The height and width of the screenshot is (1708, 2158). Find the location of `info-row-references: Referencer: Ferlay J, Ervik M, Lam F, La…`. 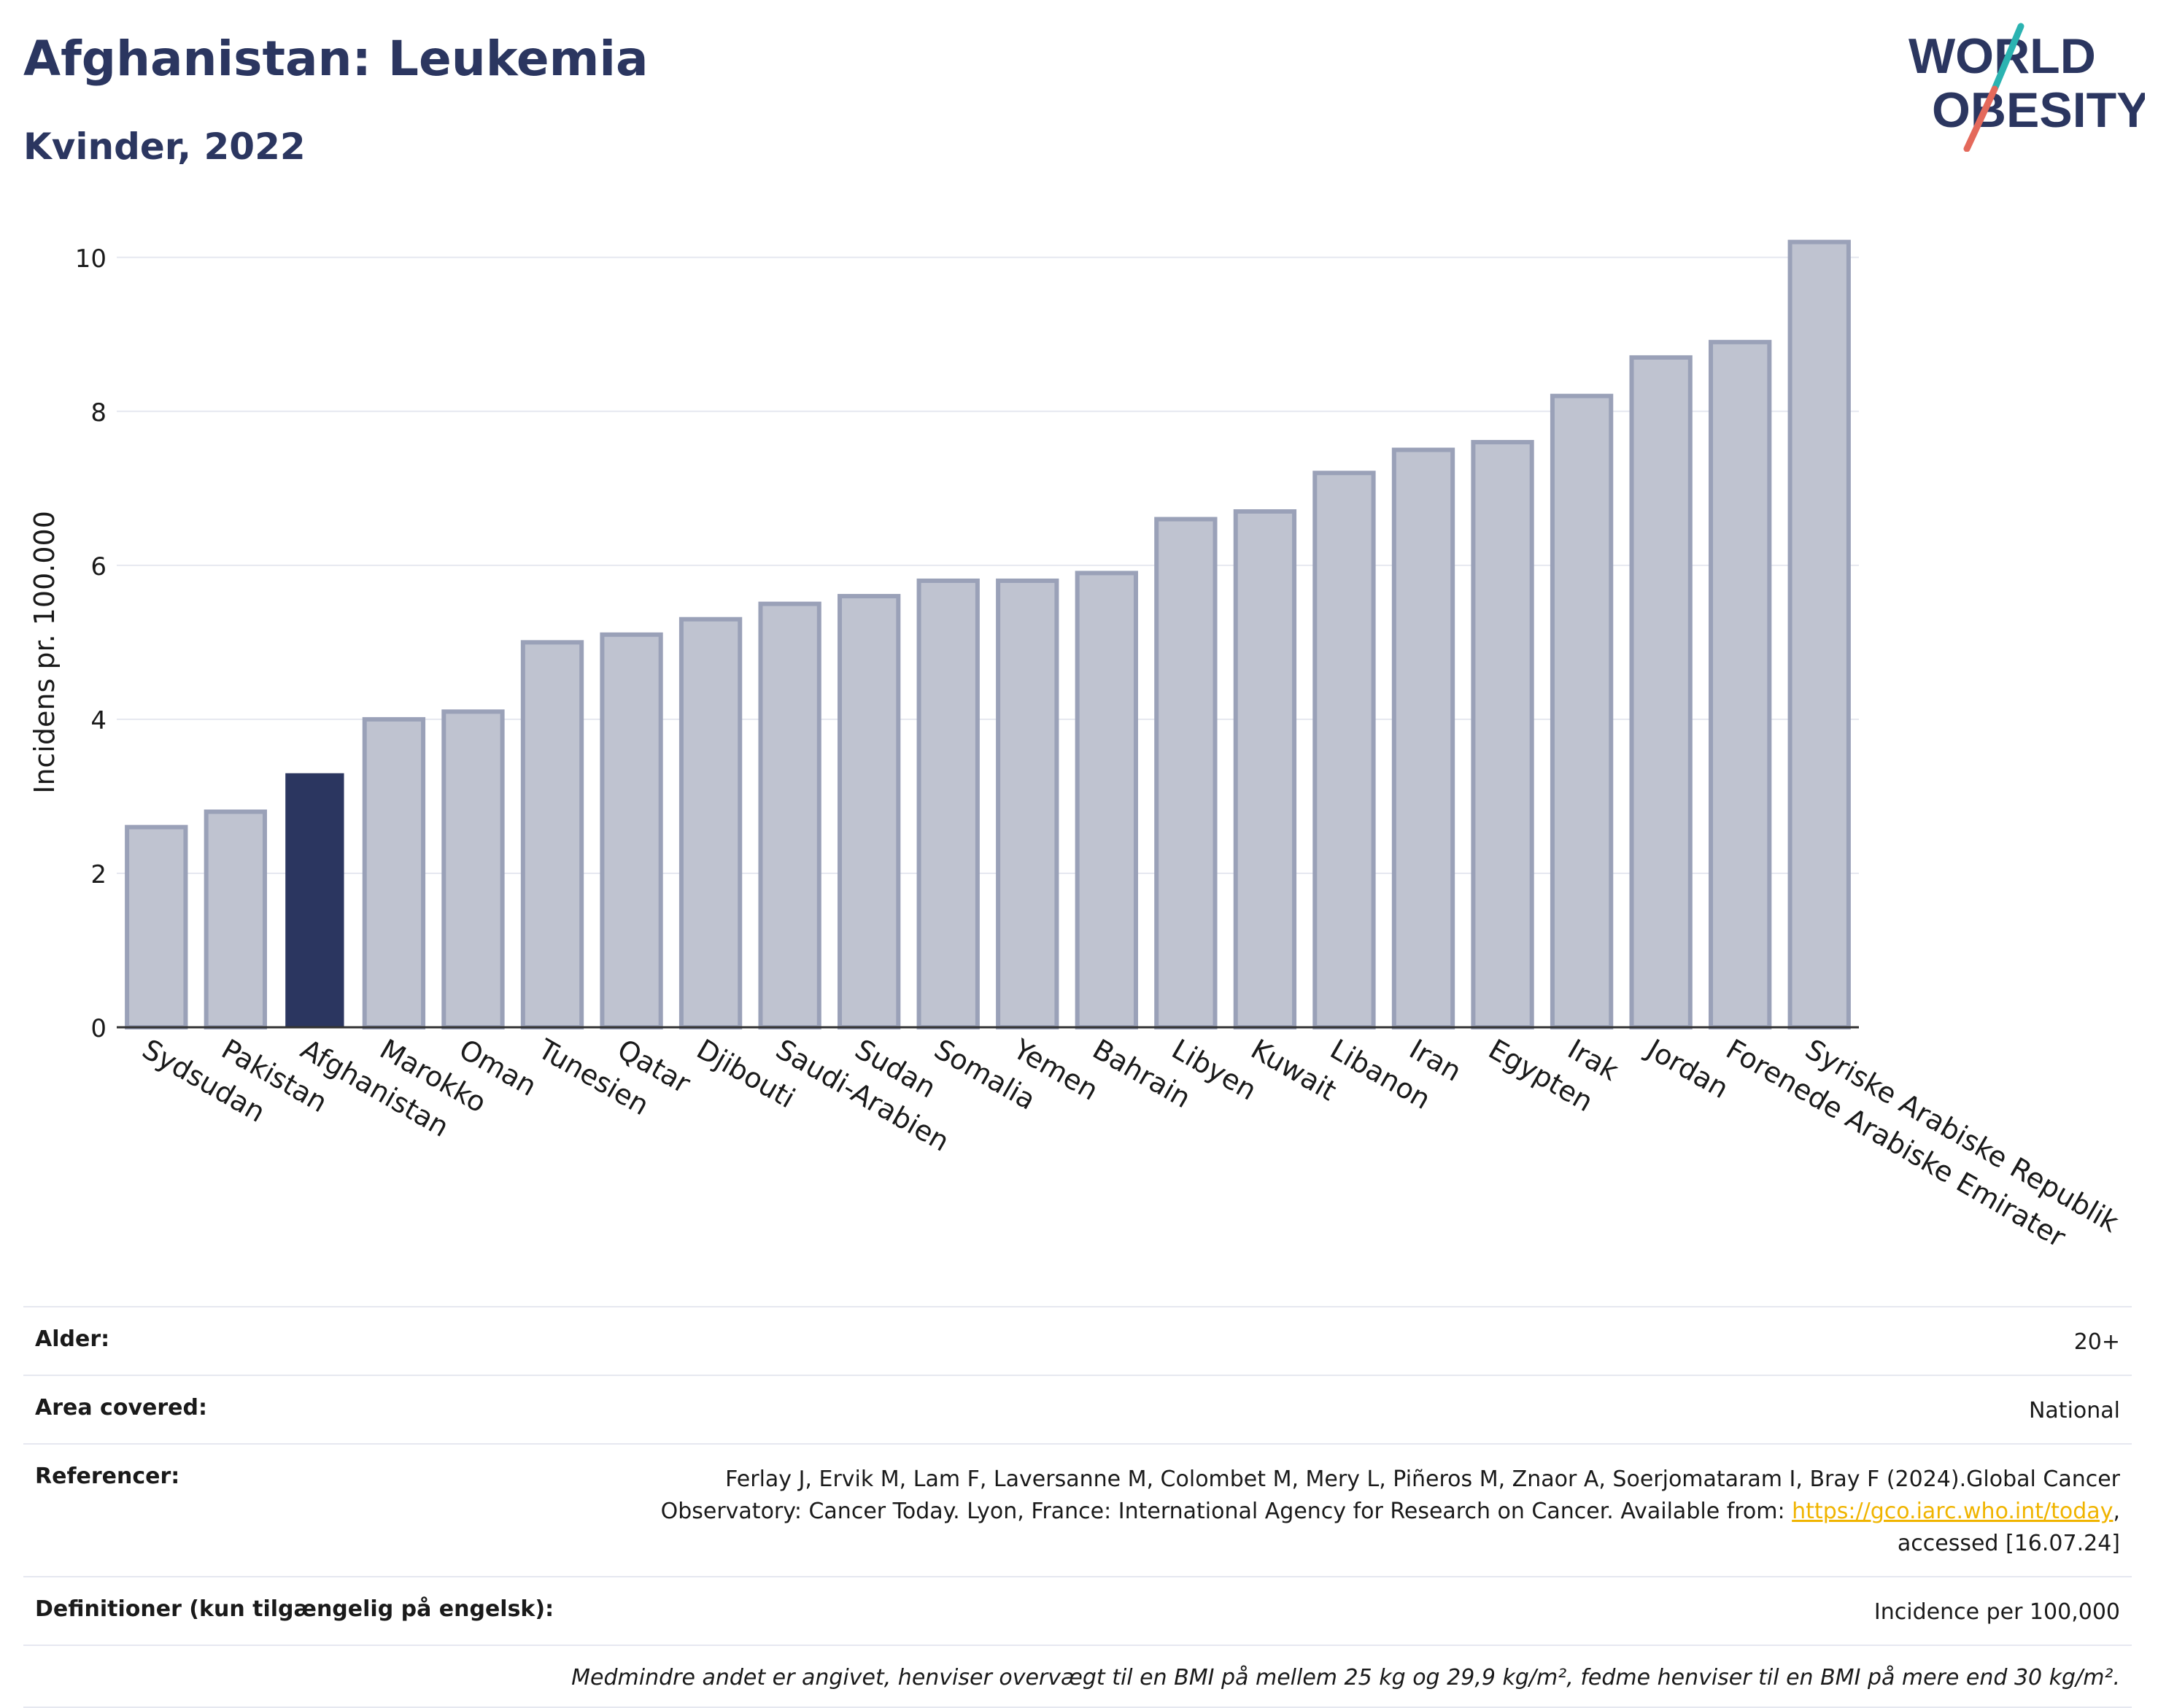

info-row-references: Referencer: Ferlay J, Ervik M, Lam F, La… is located at coordinates (1077, 1510).